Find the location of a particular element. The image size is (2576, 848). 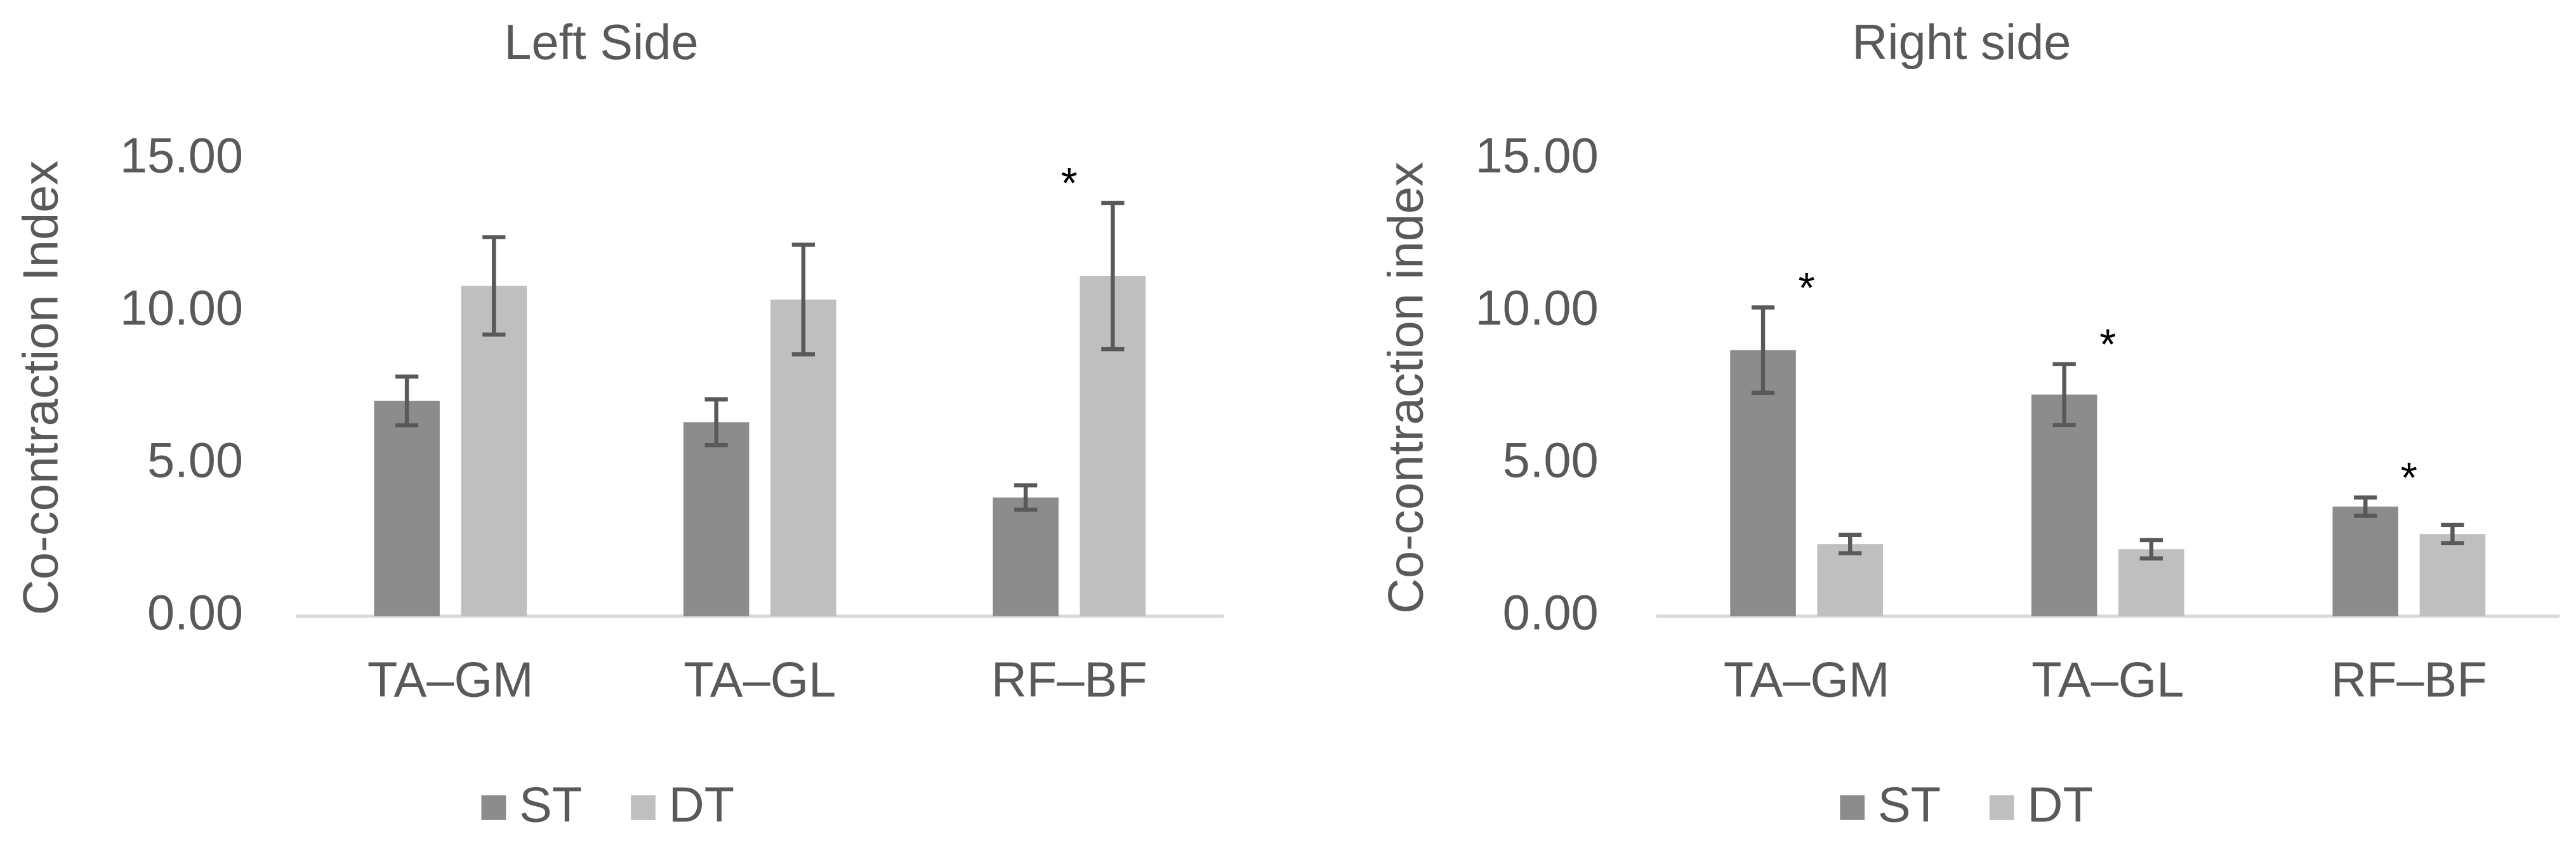

y-axis-label: Co-contraction Index is located at coordinates (40, 388).